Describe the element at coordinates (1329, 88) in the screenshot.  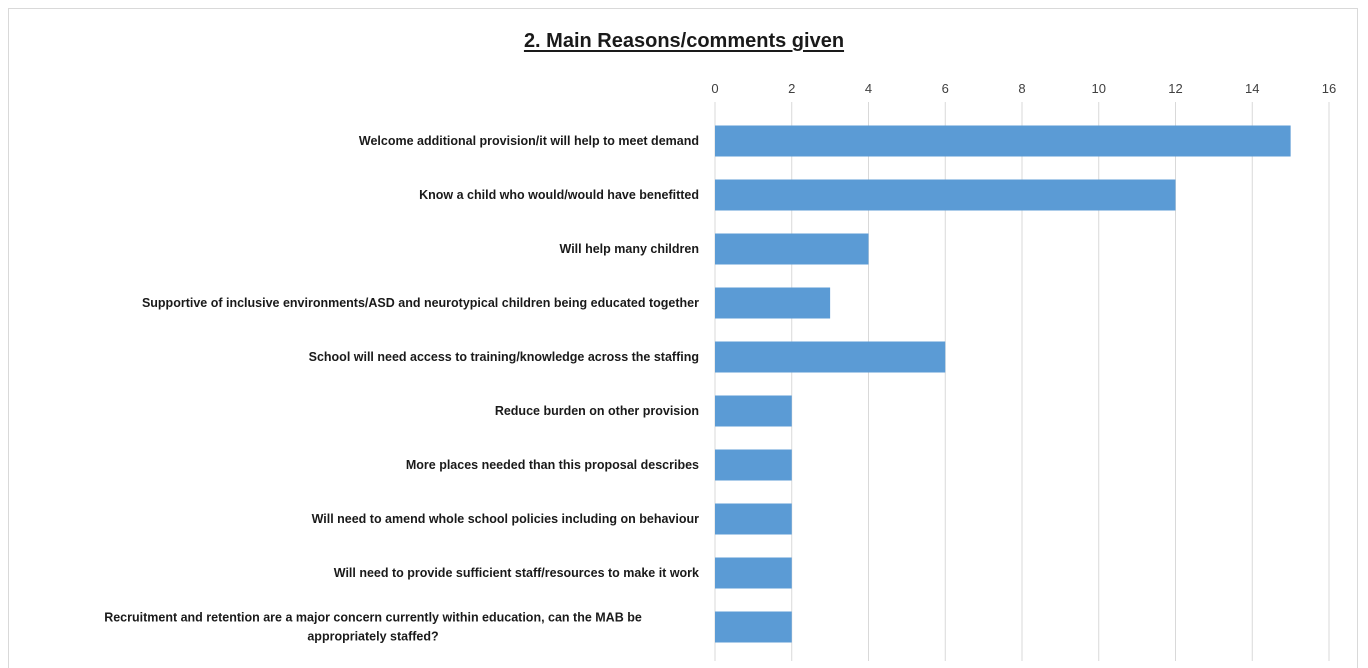
I see `x-tick-label: 16` at that location.